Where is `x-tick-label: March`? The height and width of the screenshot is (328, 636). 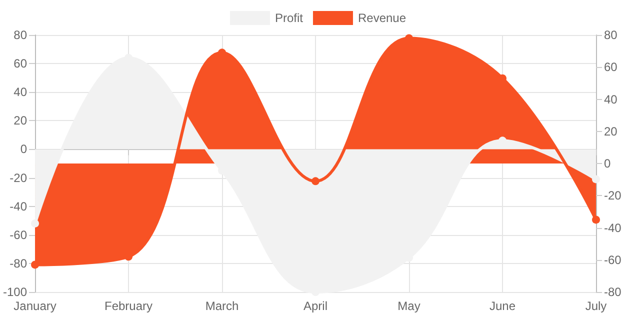 x-tick-label: March is located at coordinates (222, 306).